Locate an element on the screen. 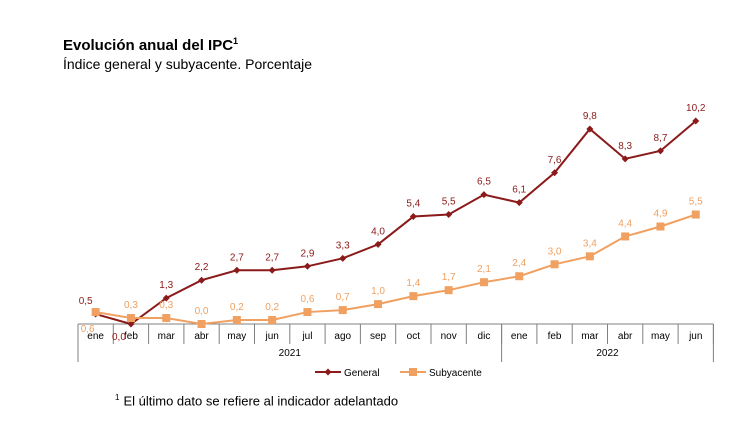 The height and width of the screenshot is (427, 752). chart-subtitle: Índice general y subyacente. Porcentaje is located at coordinates (188, 64).